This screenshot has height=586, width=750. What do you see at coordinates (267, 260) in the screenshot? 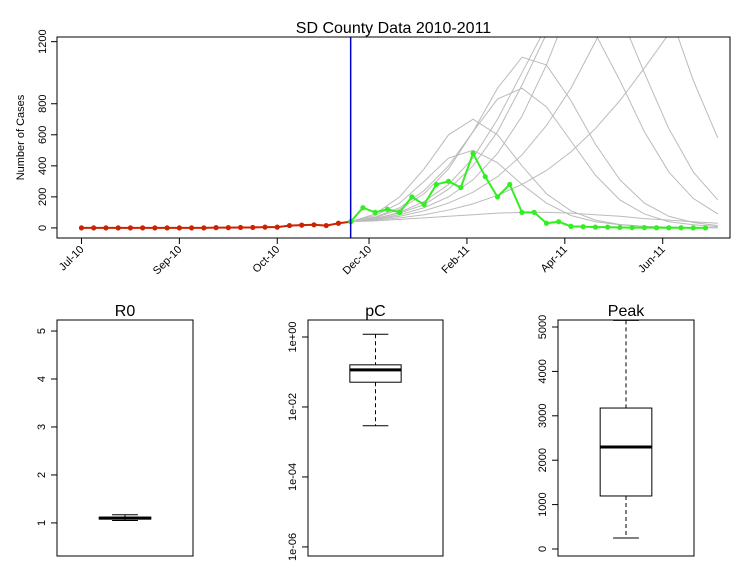
I see `x-tick-label: Oct-10` at bounding box center [267, 260].